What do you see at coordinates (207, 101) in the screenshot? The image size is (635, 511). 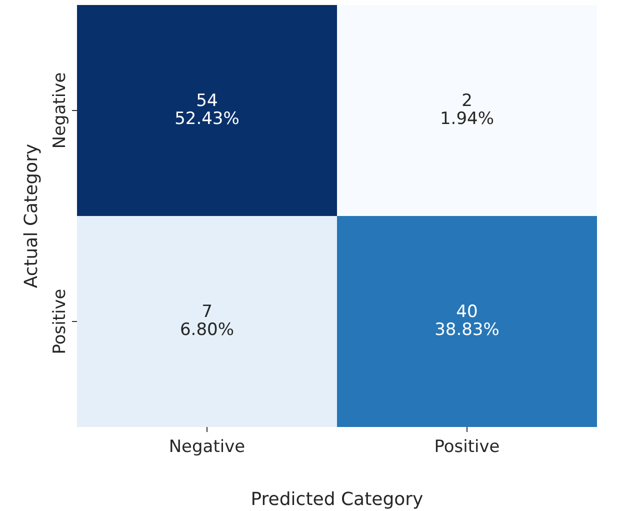 I see `data-label: 54` at bounding box center [207, 101].